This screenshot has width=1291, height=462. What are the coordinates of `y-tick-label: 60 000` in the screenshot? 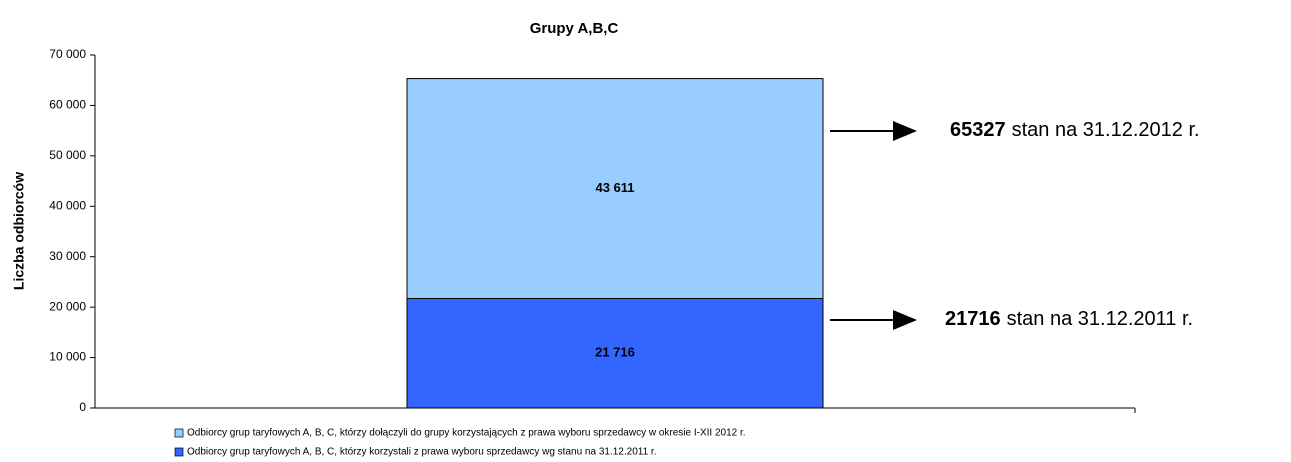 It's located at (67, 105).